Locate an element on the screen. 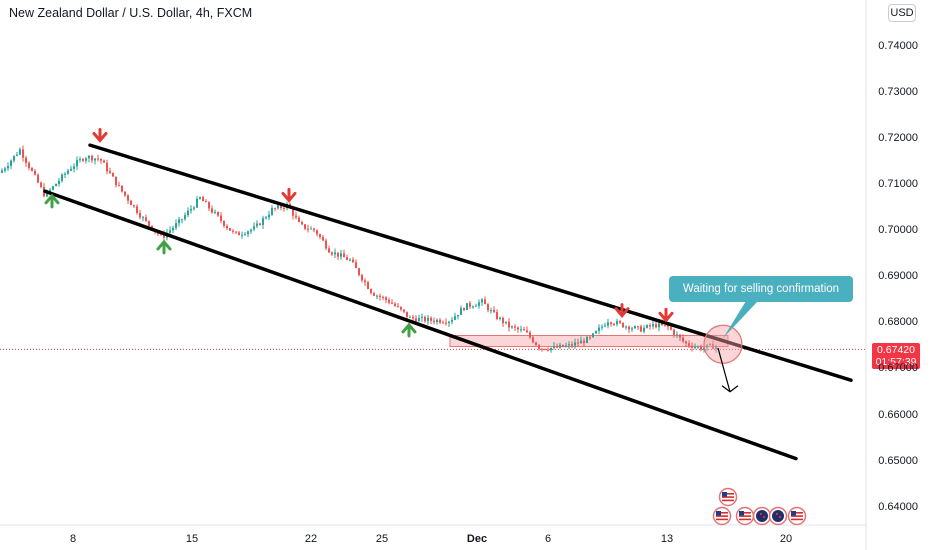 The image size is (932, 550). y-tick-label: 0.74000 is located at coordinates (898, 46).